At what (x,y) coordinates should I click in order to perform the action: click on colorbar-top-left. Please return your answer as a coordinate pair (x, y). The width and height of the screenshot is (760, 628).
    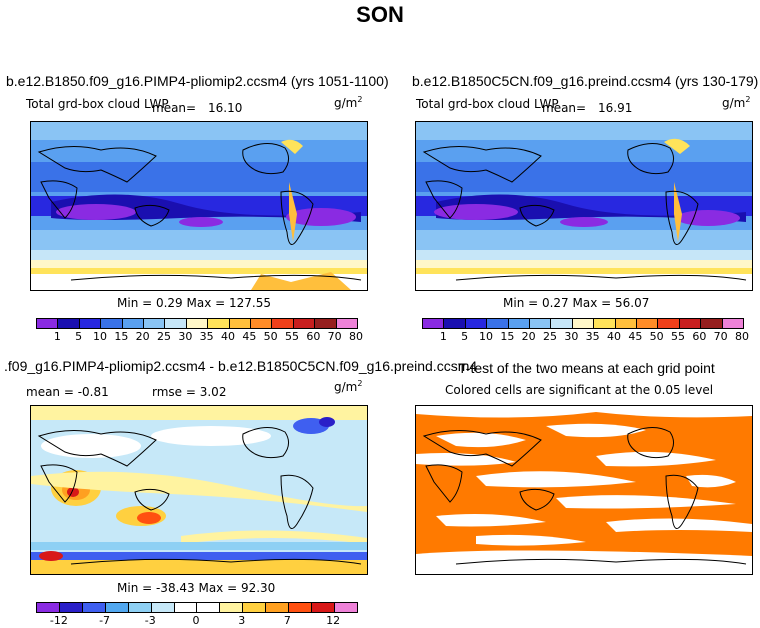
    Looking at the image, I should click on (197, 323).